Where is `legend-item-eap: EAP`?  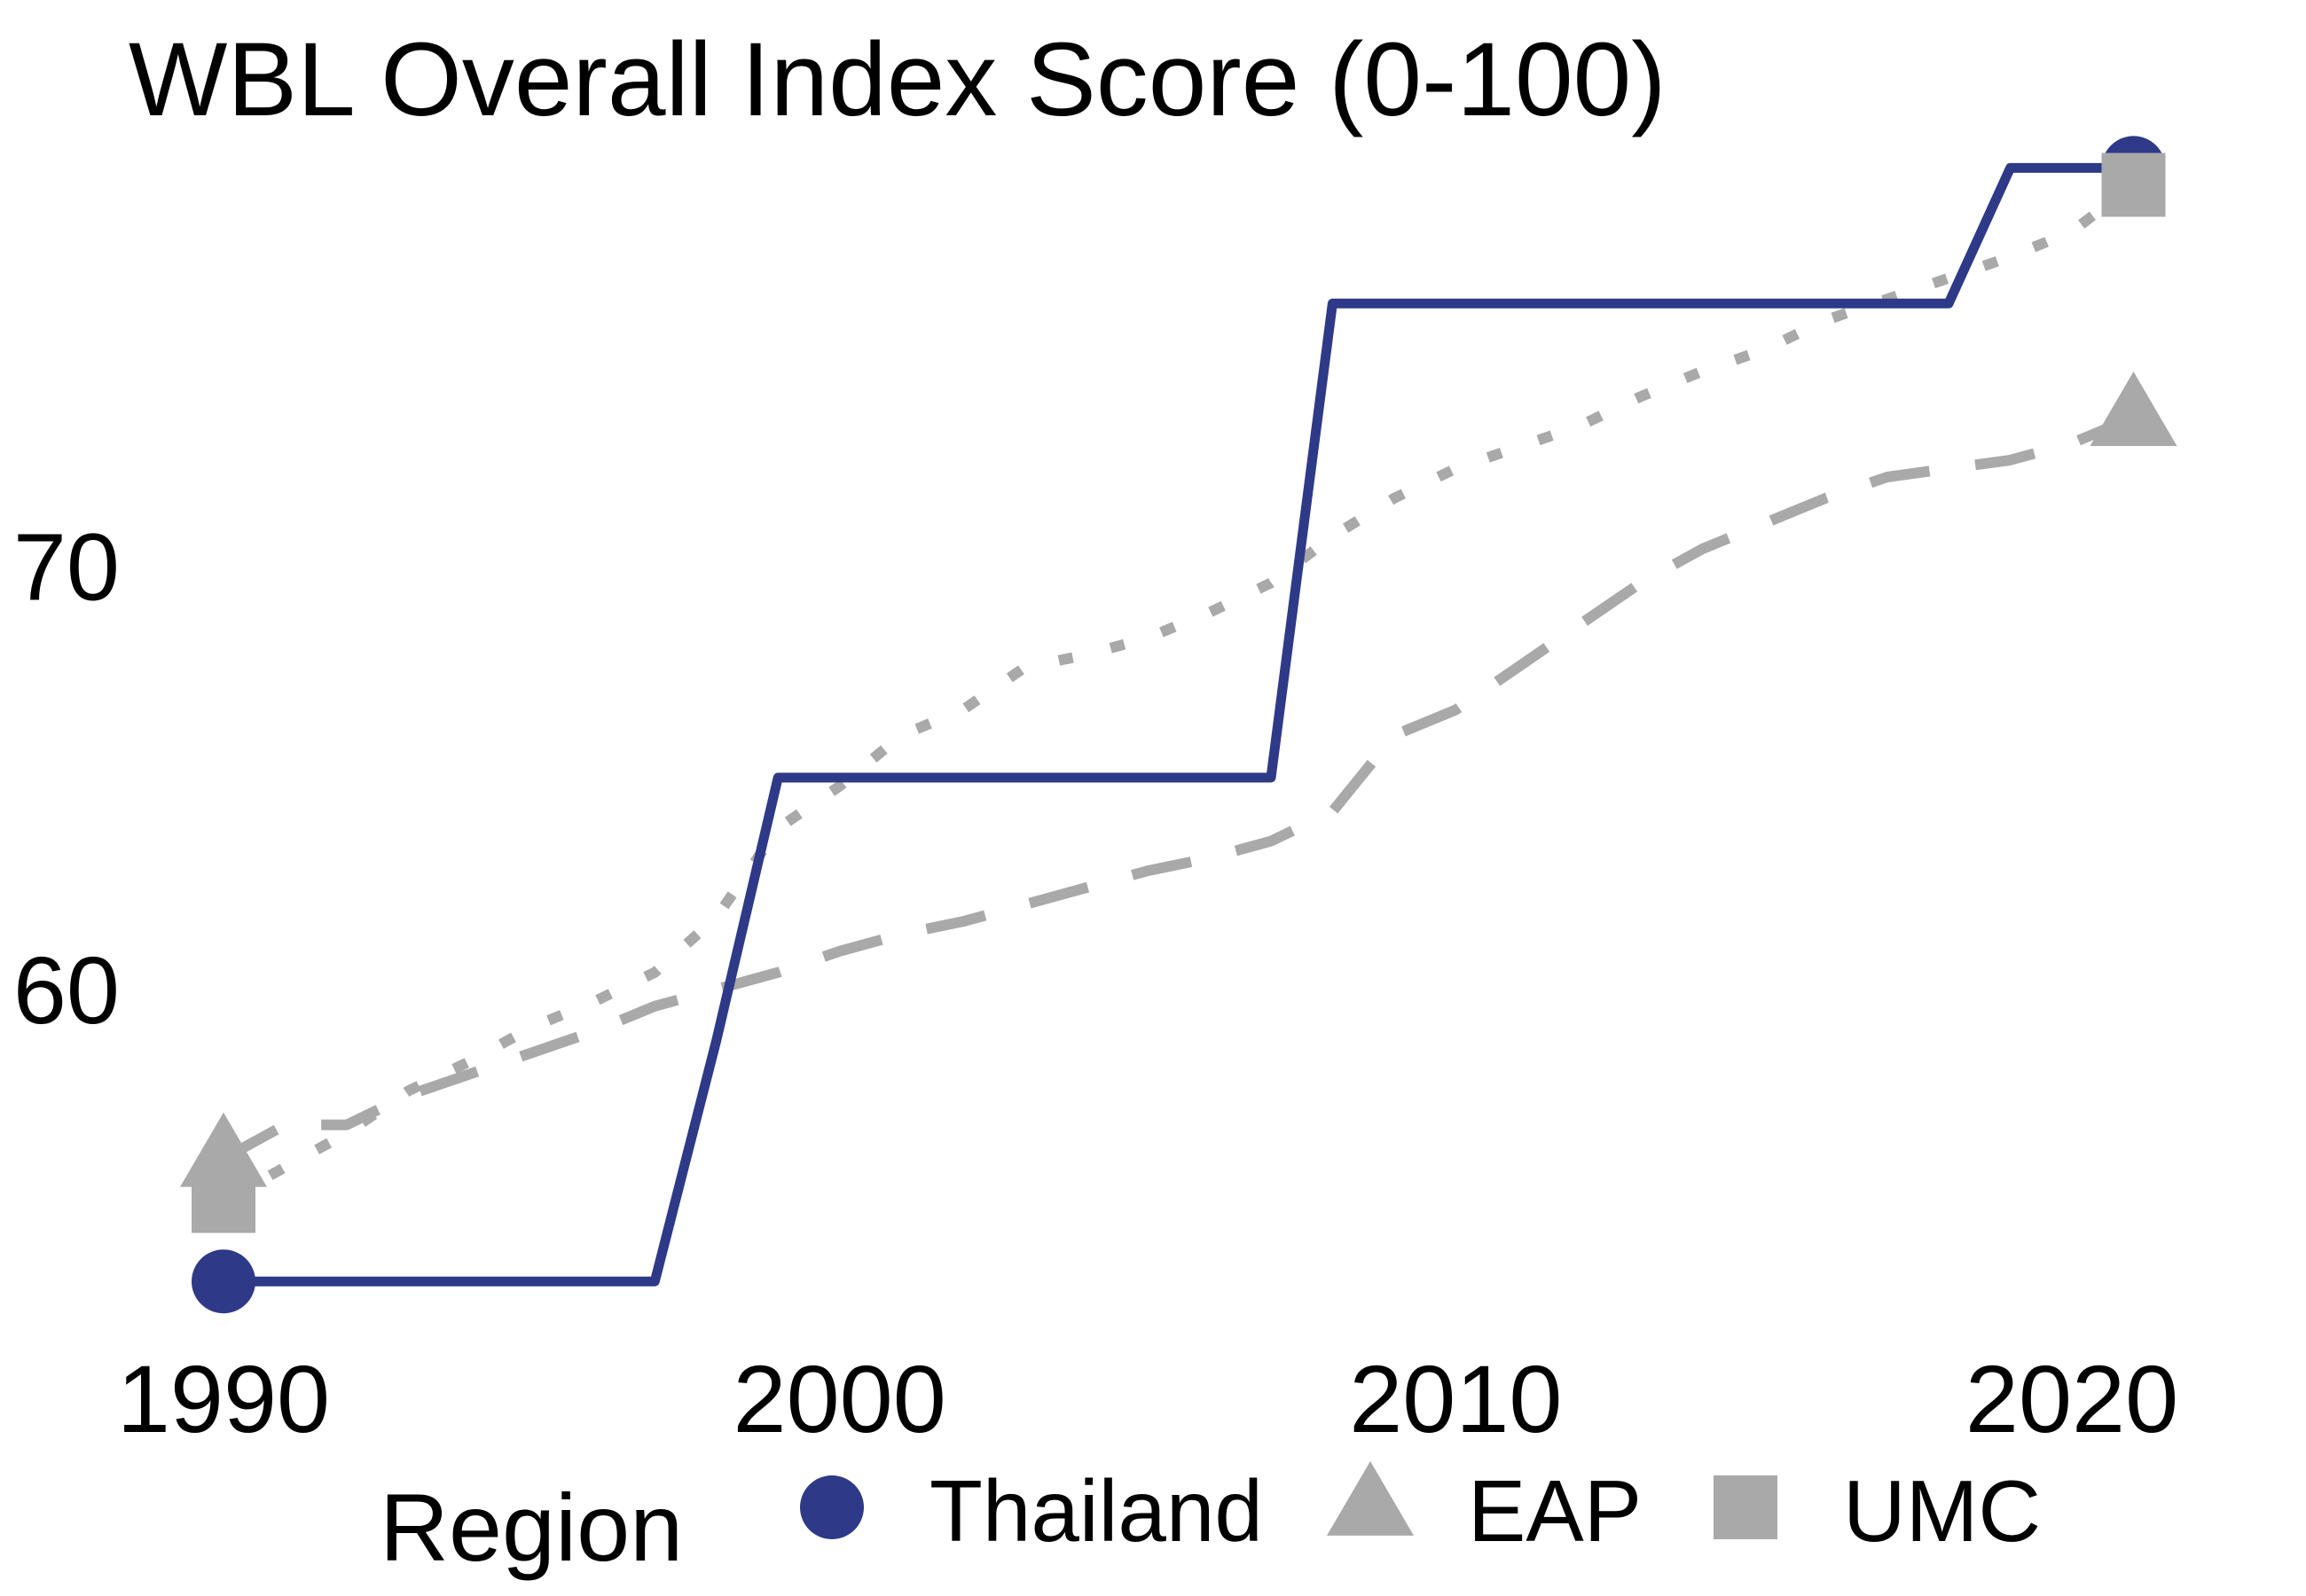 legend-item-eap: EAP is located at coordinates (1484, 1510).